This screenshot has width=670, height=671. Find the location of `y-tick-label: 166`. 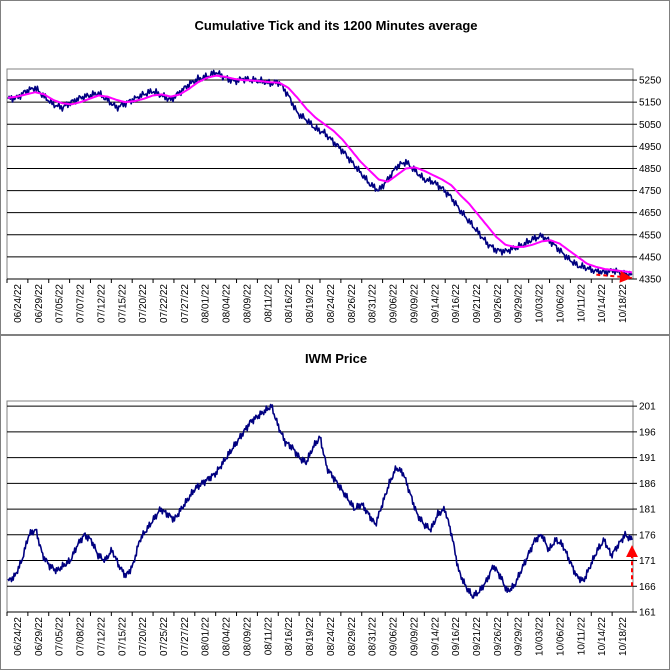

y-tick-label: 166 is located at coordinates (647, 587).